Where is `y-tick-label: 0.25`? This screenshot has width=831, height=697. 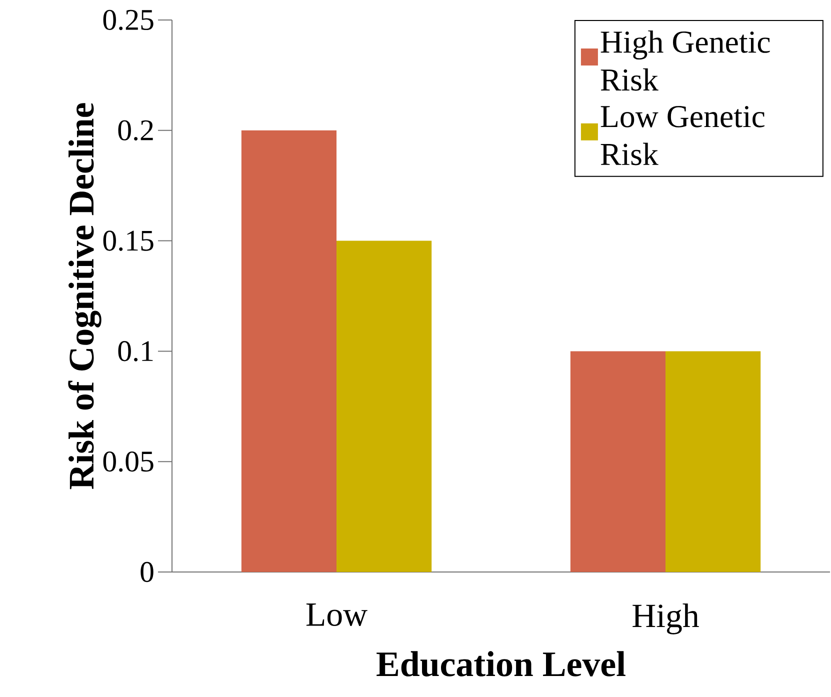
y-tick-label: 0.25 is located at coordinates (128, 20).